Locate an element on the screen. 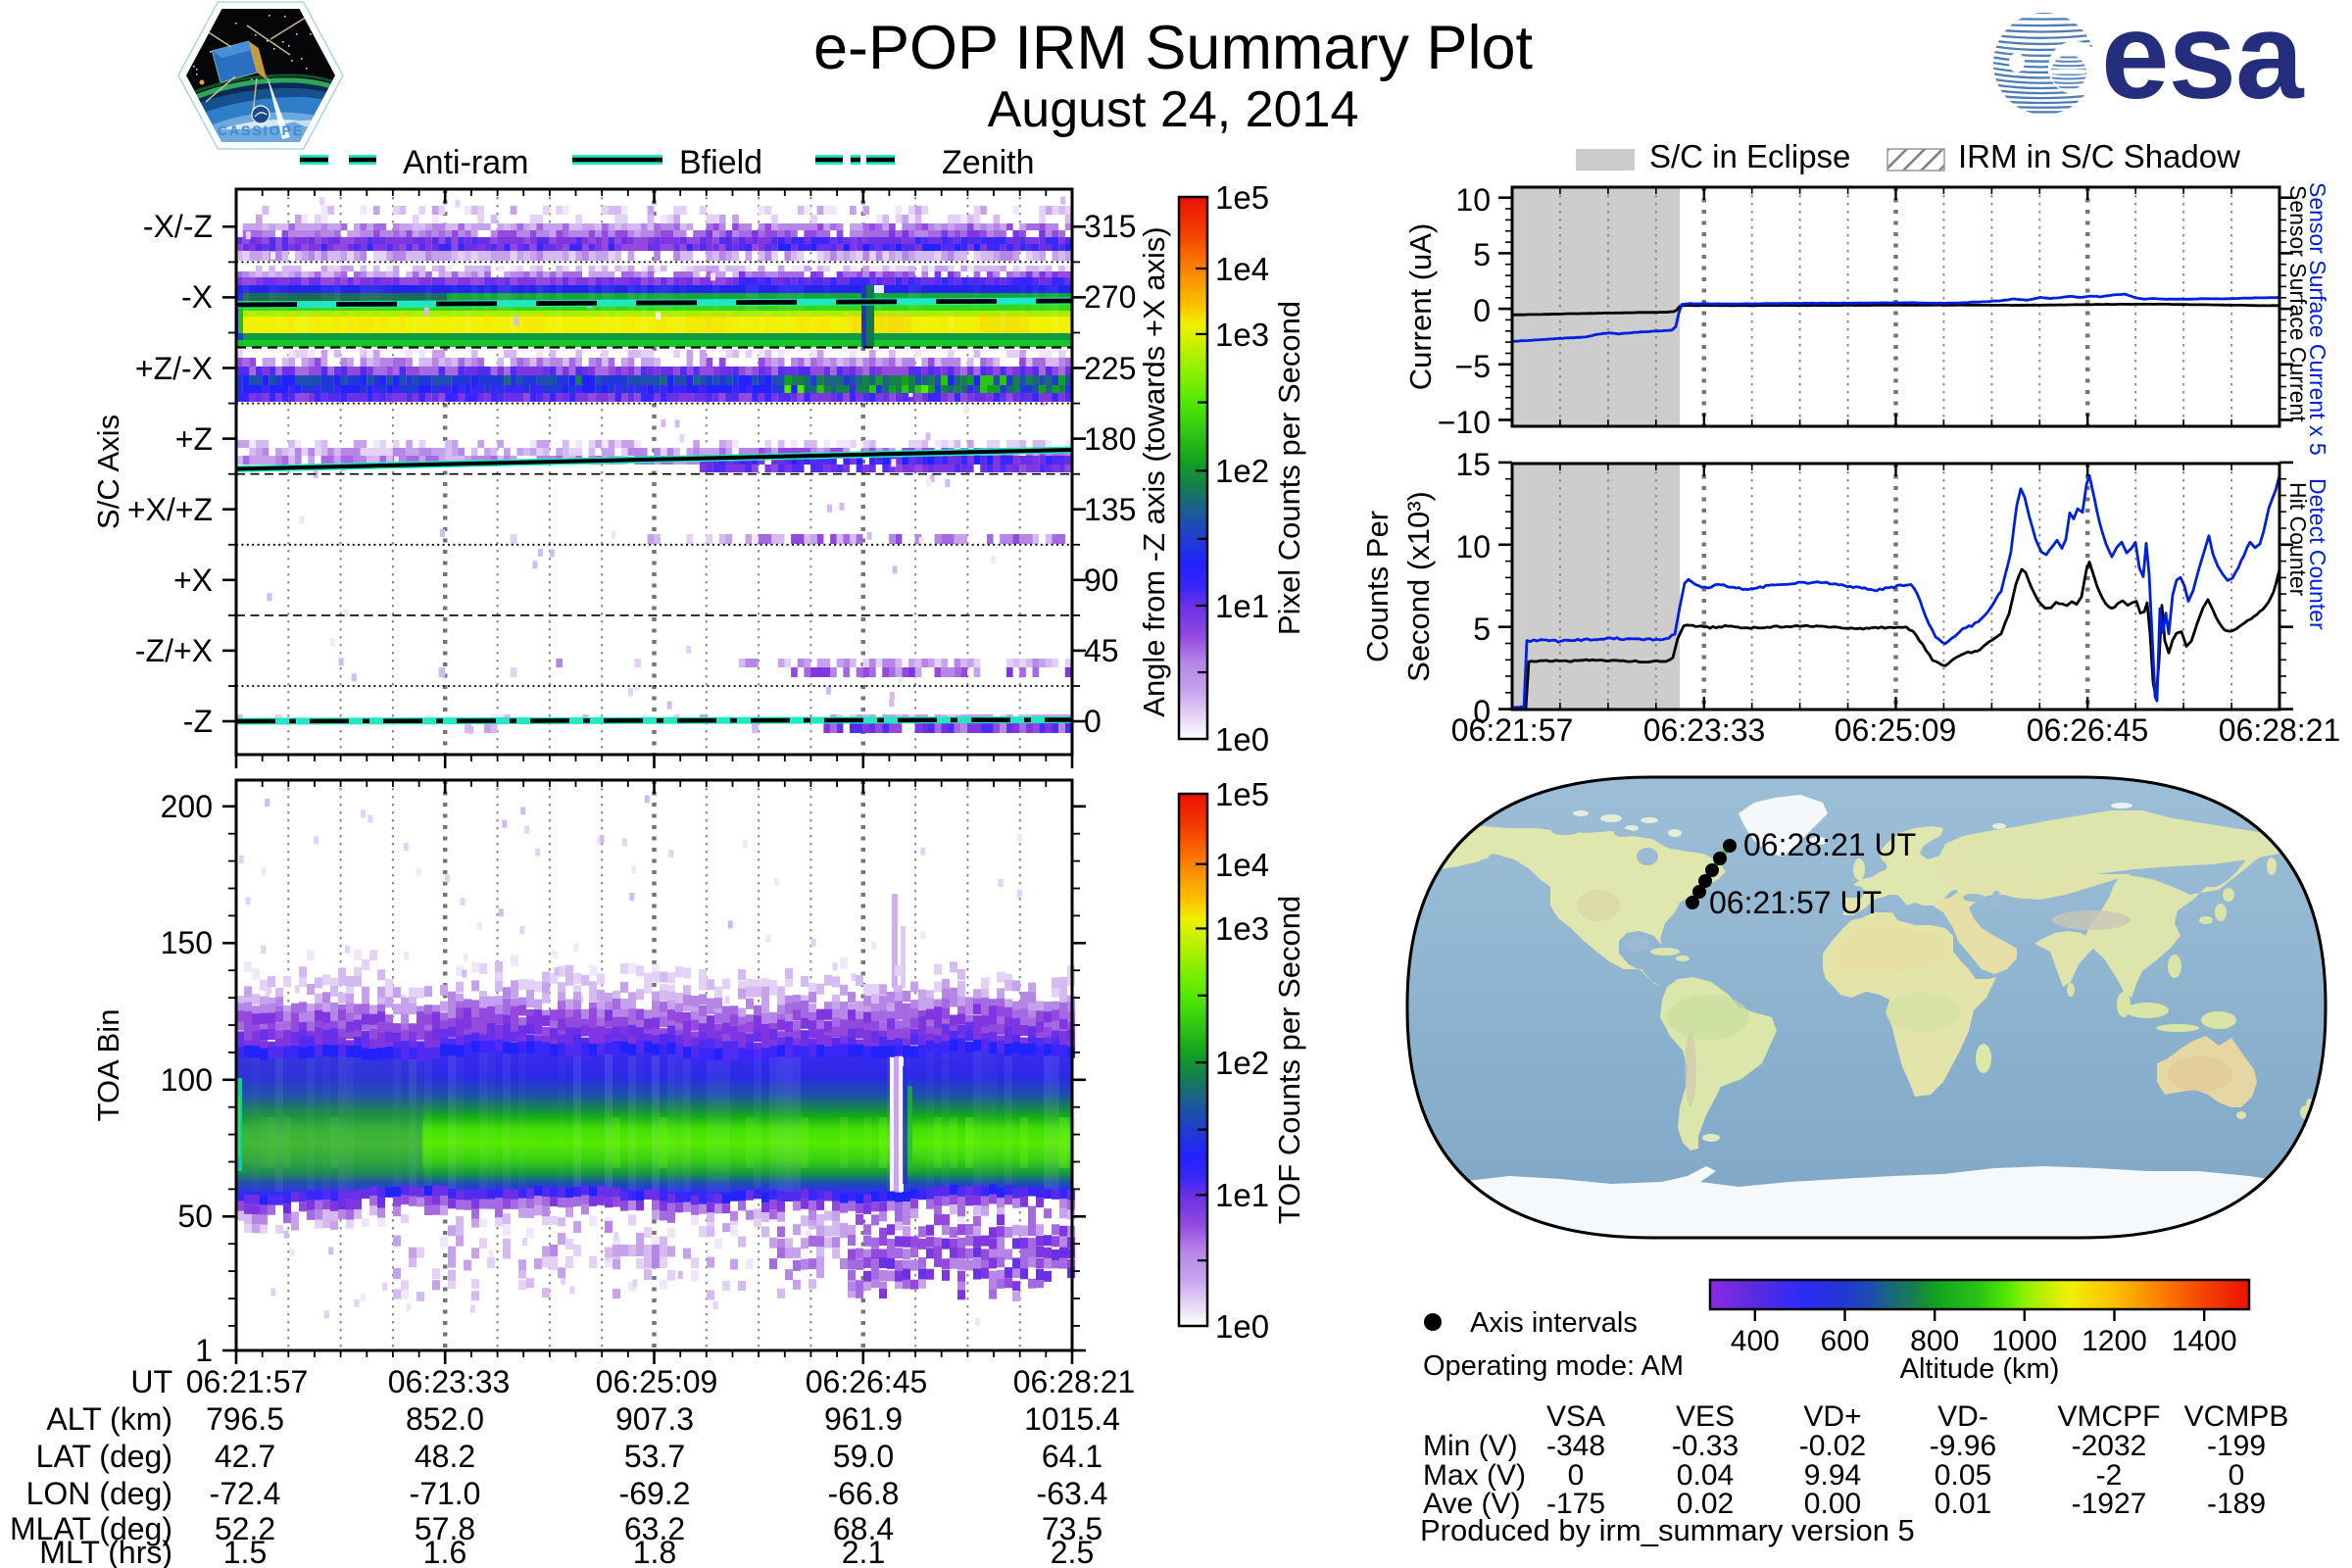 The height and width of the screenshot is (1568, 2352). svg-text: 68.4 is located at coordinates (863, 1528).